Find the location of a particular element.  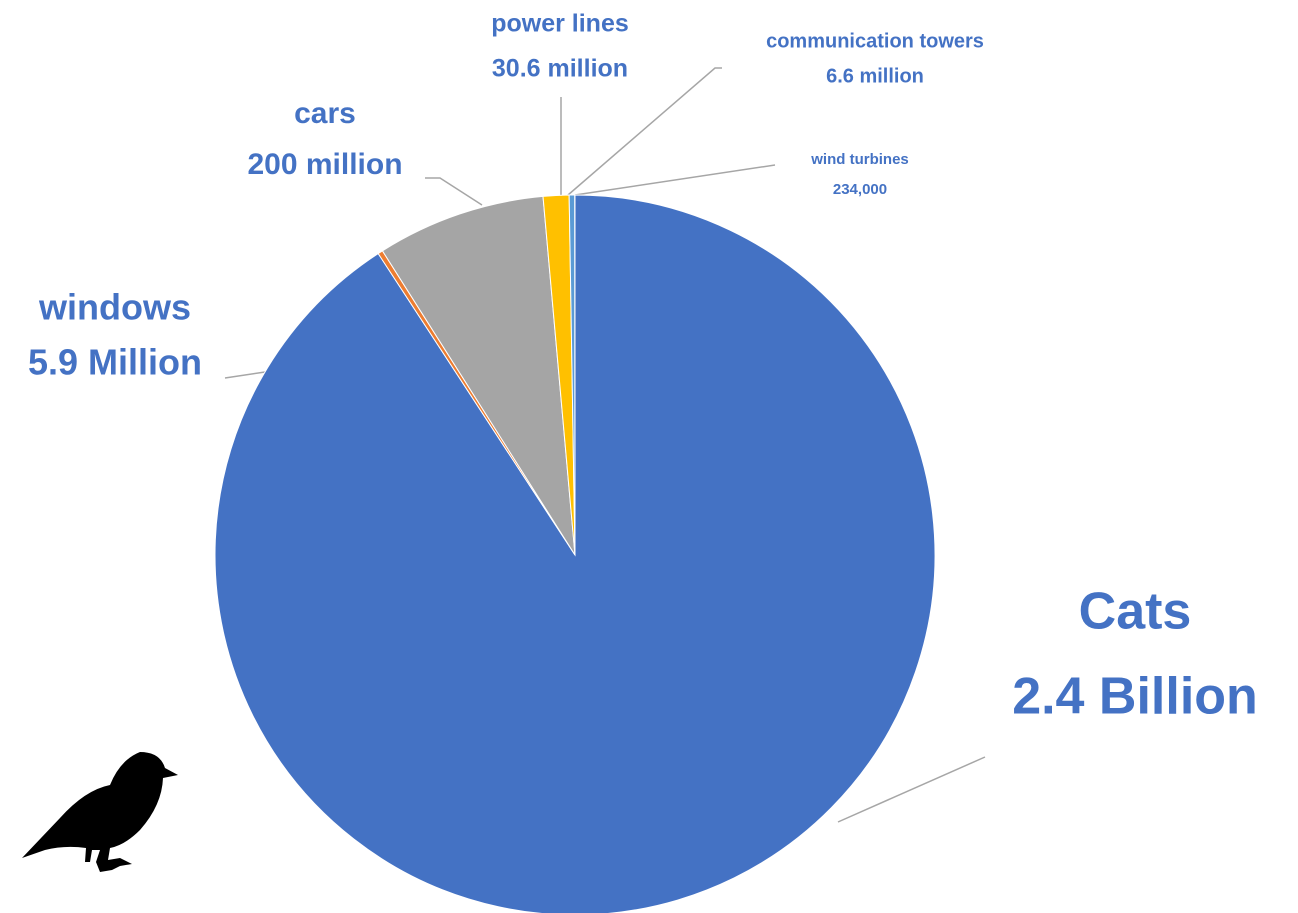

slice-name: Cats is located at coordinates (1135, 612).